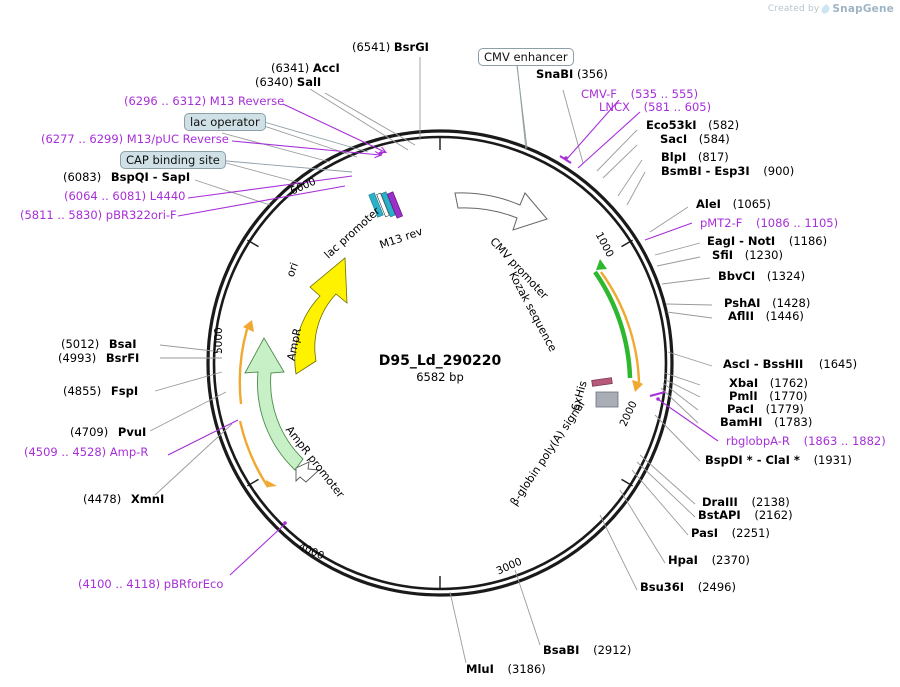 The width and height of the screenshot is (900, 687). I want to click on site-label-blpi: BlpI (817), so click(695, 157).